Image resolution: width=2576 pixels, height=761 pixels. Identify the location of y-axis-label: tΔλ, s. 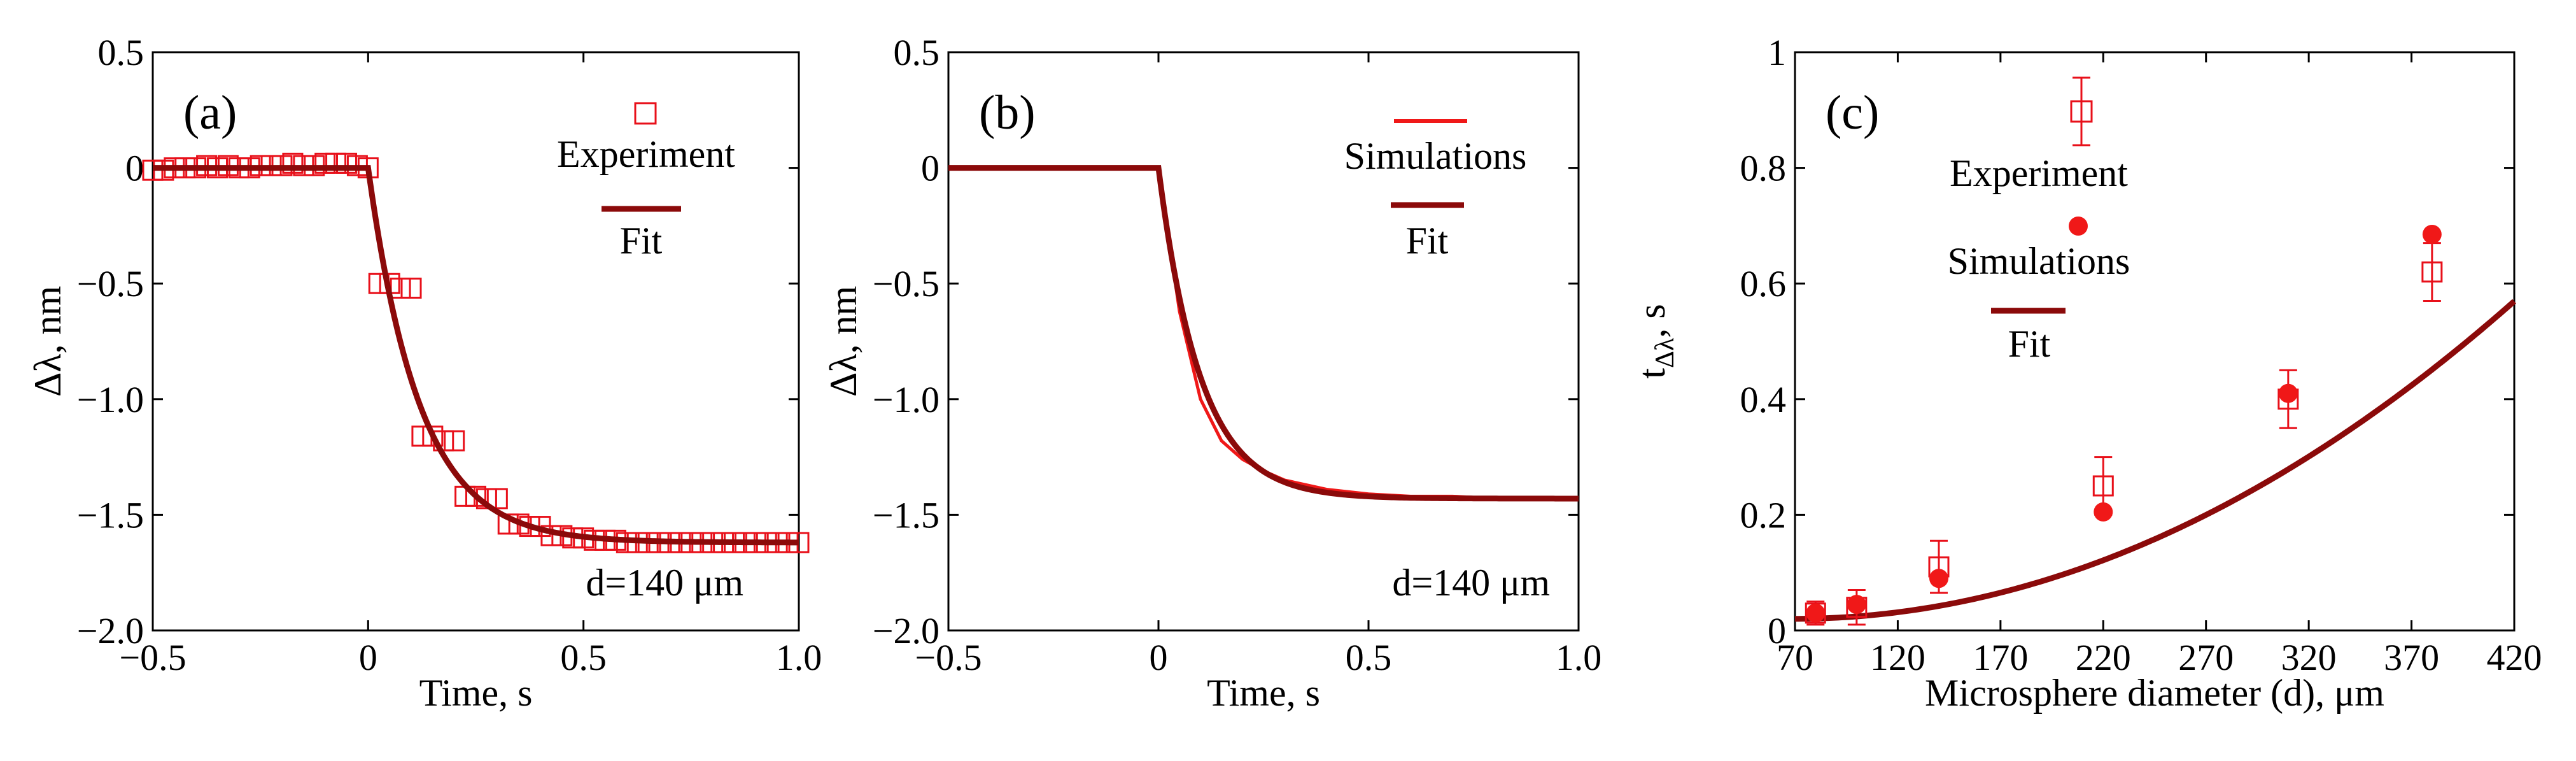
(1656, 341).